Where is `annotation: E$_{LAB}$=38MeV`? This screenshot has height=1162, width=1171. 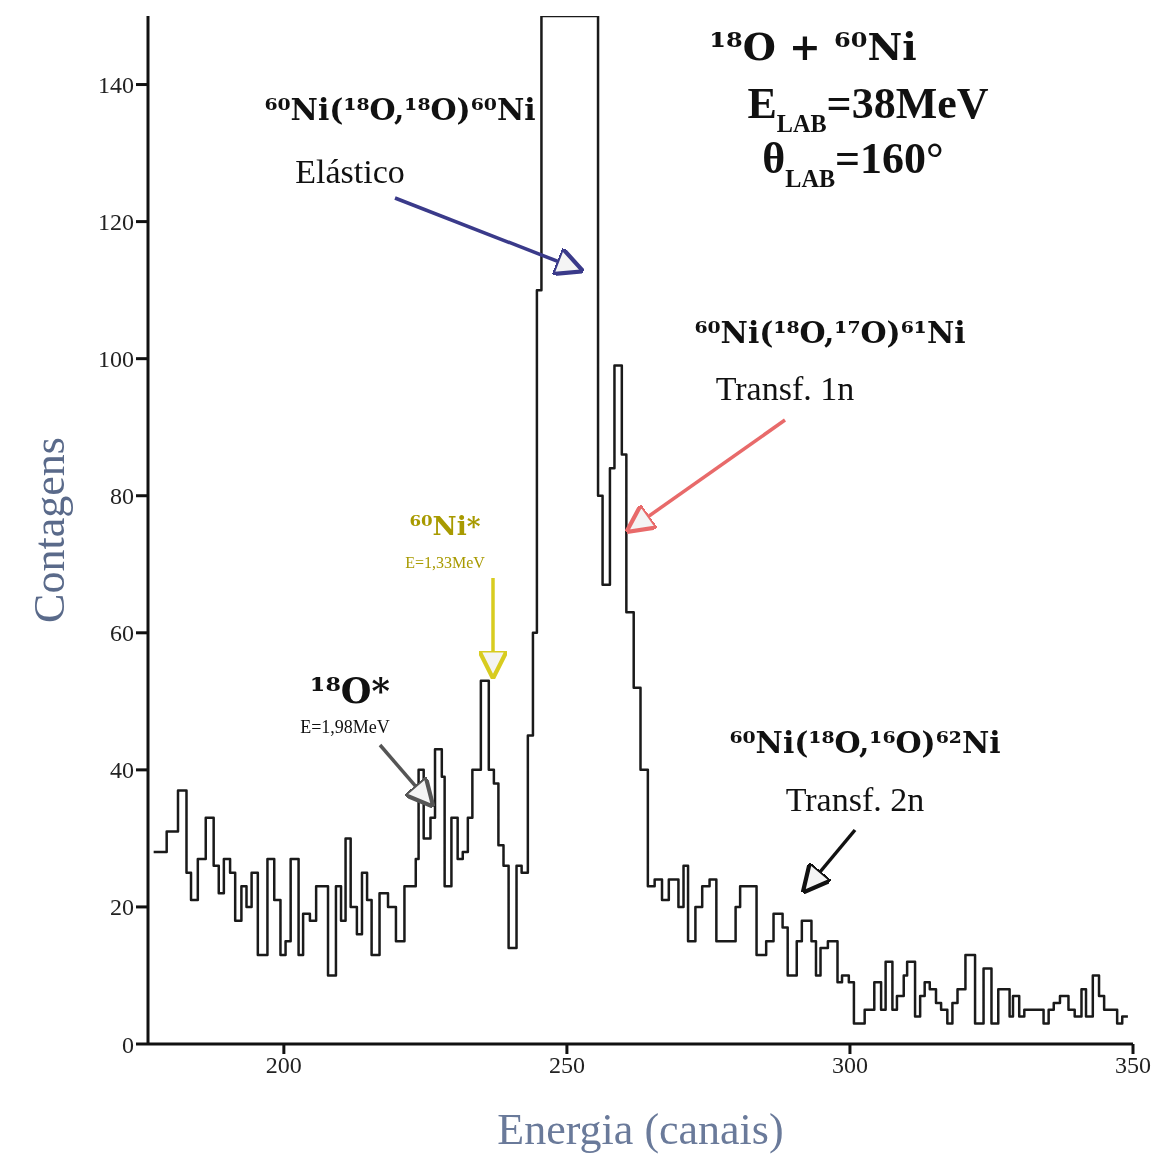 annotation: E$_{LAB}$=38MeV is located at coordinates (868, 108).